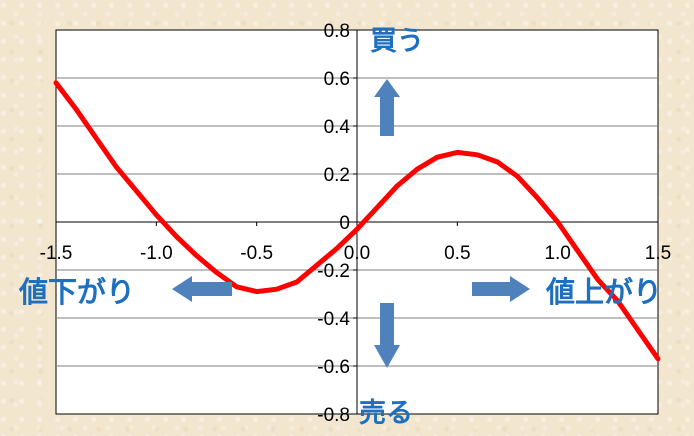 The image size is (694, 436). Describe the element at coordinates (337, 127) in the screenshot. I see `y-tick-label: 0.4` at that location.